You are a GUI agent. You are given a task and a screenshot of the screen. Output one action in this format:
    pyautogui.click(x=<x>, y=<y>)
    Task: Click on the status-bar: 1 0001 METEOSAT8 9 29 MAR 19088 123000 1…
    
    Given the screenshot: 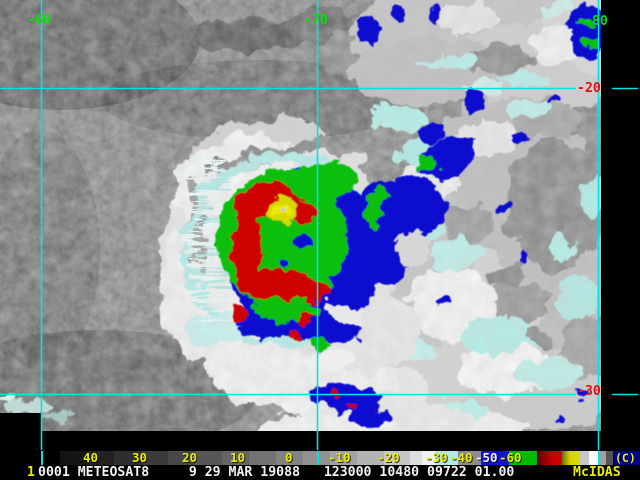 What is the action you would take?
    pyautogui.click(x=320, y=472)
    